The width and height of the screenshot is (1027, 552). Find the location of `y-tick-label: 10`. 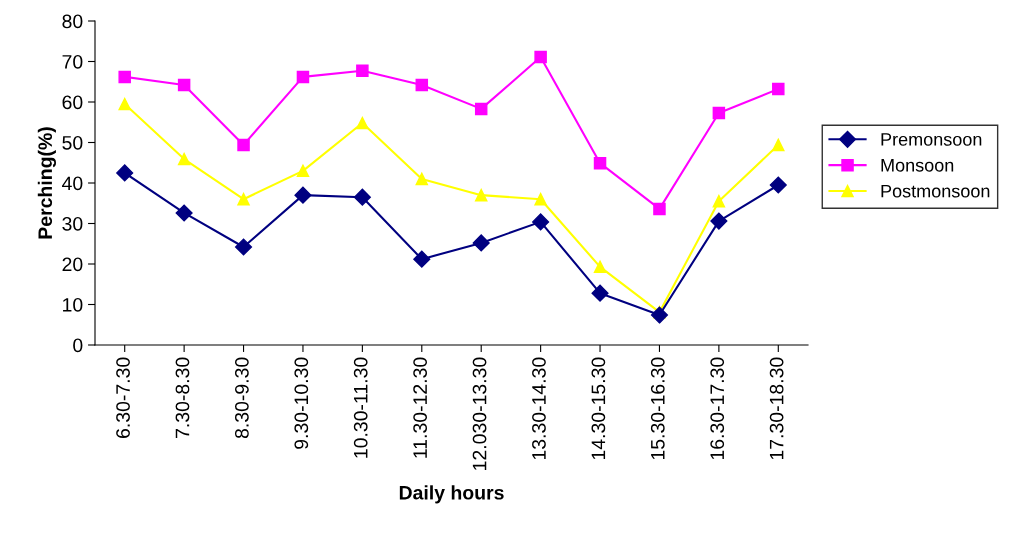

y-tick-label: 10 is located at coordinates (73, 304).